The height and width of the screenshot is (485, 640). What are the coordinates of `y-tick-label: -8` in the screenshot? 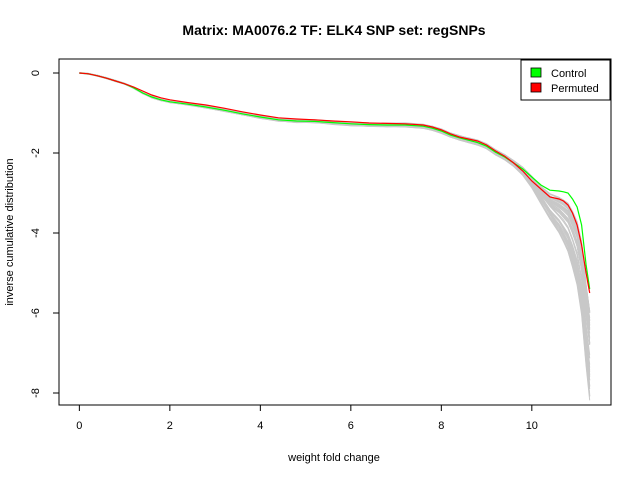 It's located at (36, 393).